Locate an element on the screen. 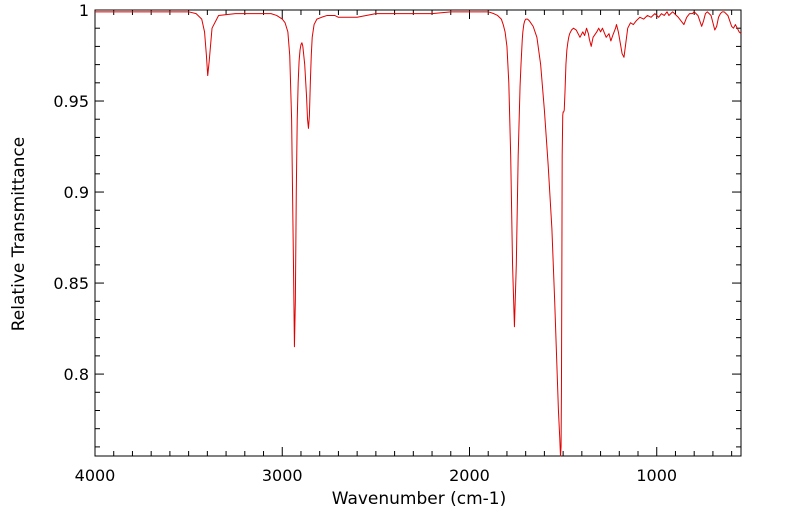 The height and width of the screenshot is (516, 799). x-tick-label: 4000 is located at coordinates (95, 475).